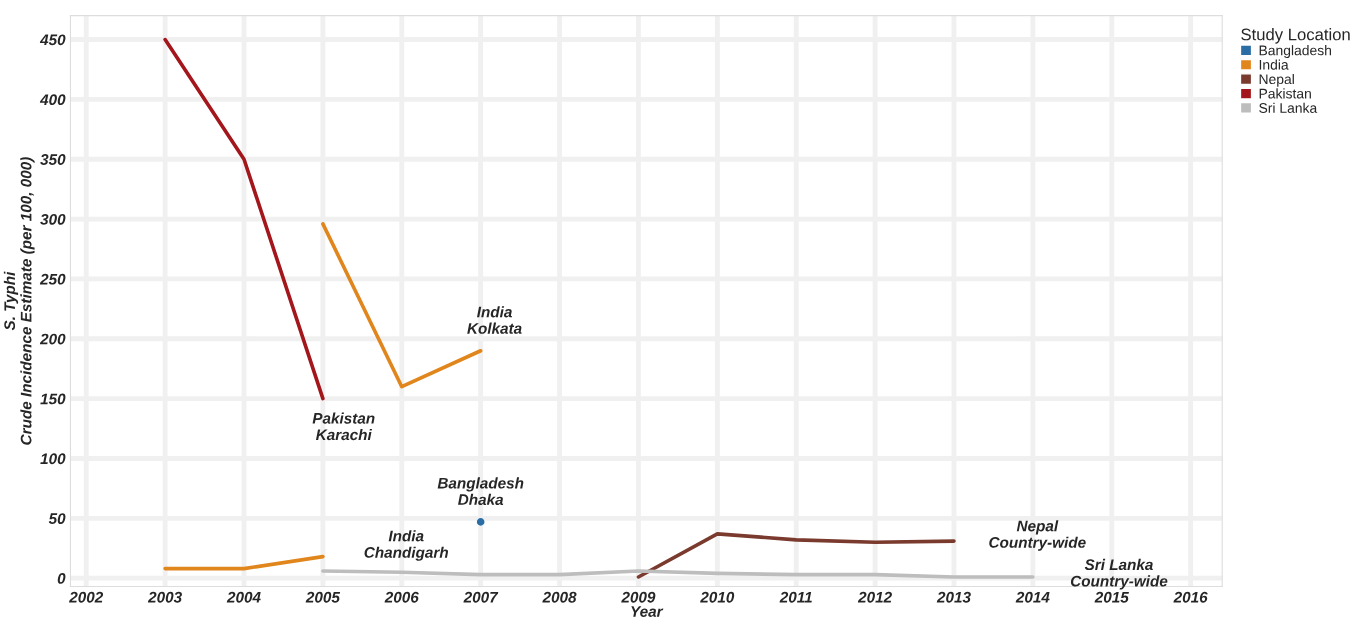 This screenshot has height=624, width=1355. I want to click on annotation: India Chandigarh, so click(406, 545).